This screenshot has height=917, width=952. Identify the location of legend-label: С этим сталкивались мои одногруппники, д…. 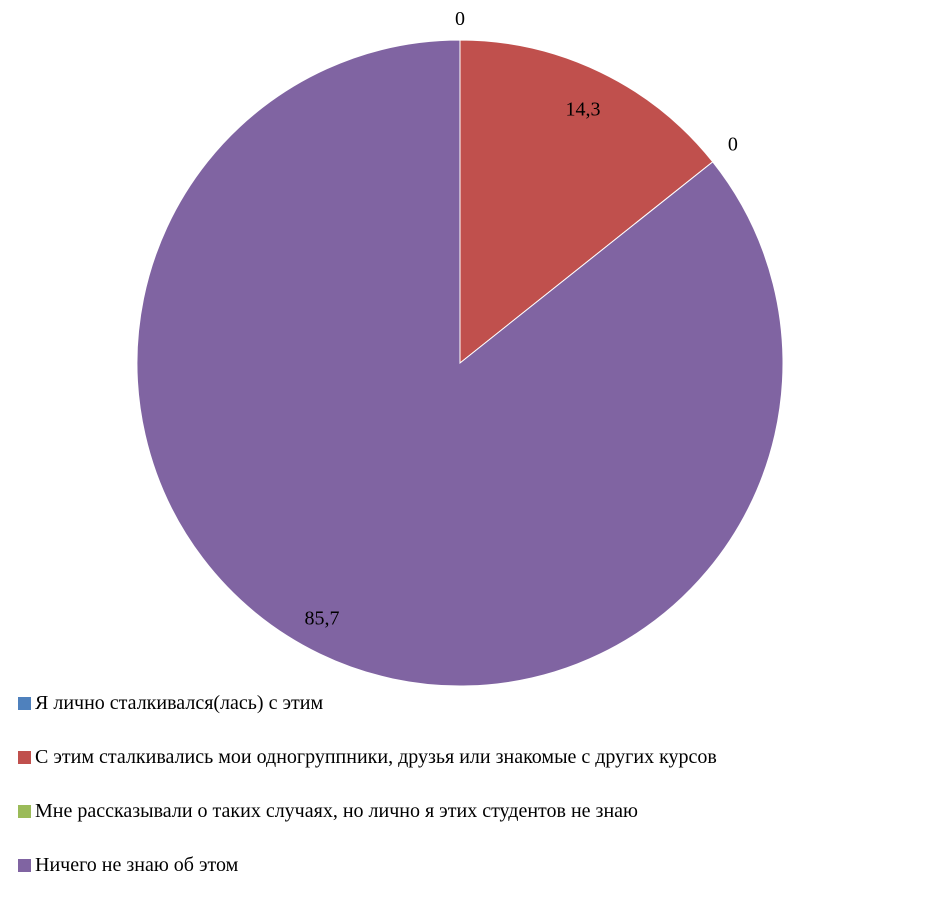
(376, 757).